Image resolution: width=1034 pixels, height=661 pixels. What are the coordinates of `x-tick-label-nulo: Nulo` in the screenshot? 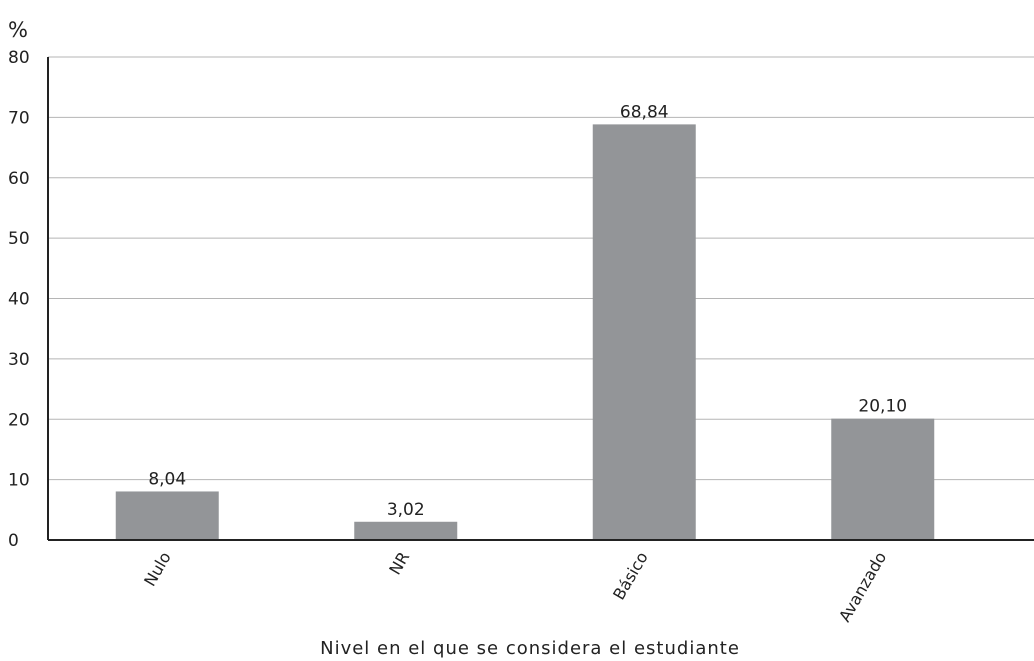 It's located at (157, 569).